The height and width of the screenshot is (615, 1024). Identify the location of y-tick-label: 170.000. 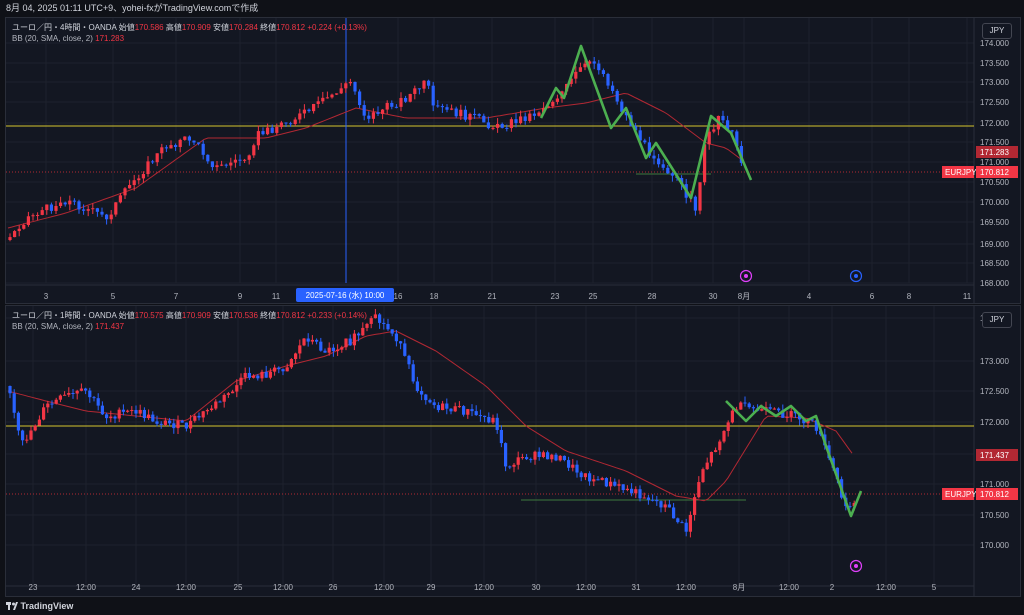
(994, 202).